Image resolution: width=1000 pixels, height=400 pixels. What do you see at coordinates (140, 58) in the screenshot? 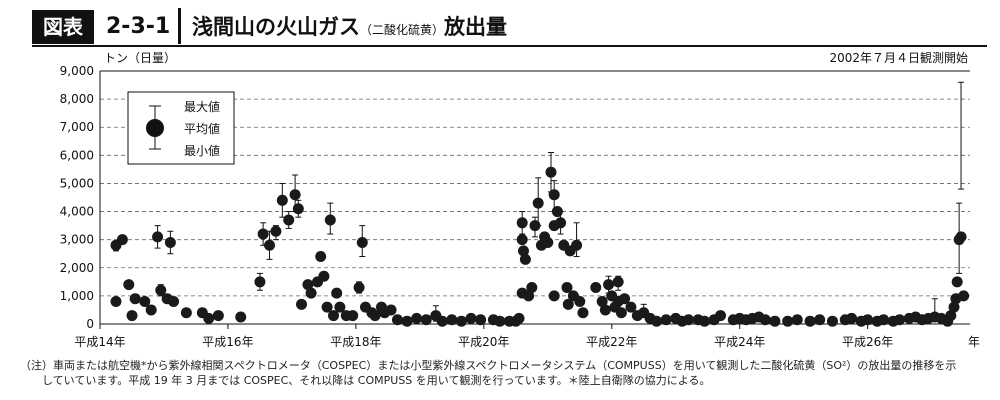
I see `y-axis-label: トン（日量）` at bounding box center [140, 58].